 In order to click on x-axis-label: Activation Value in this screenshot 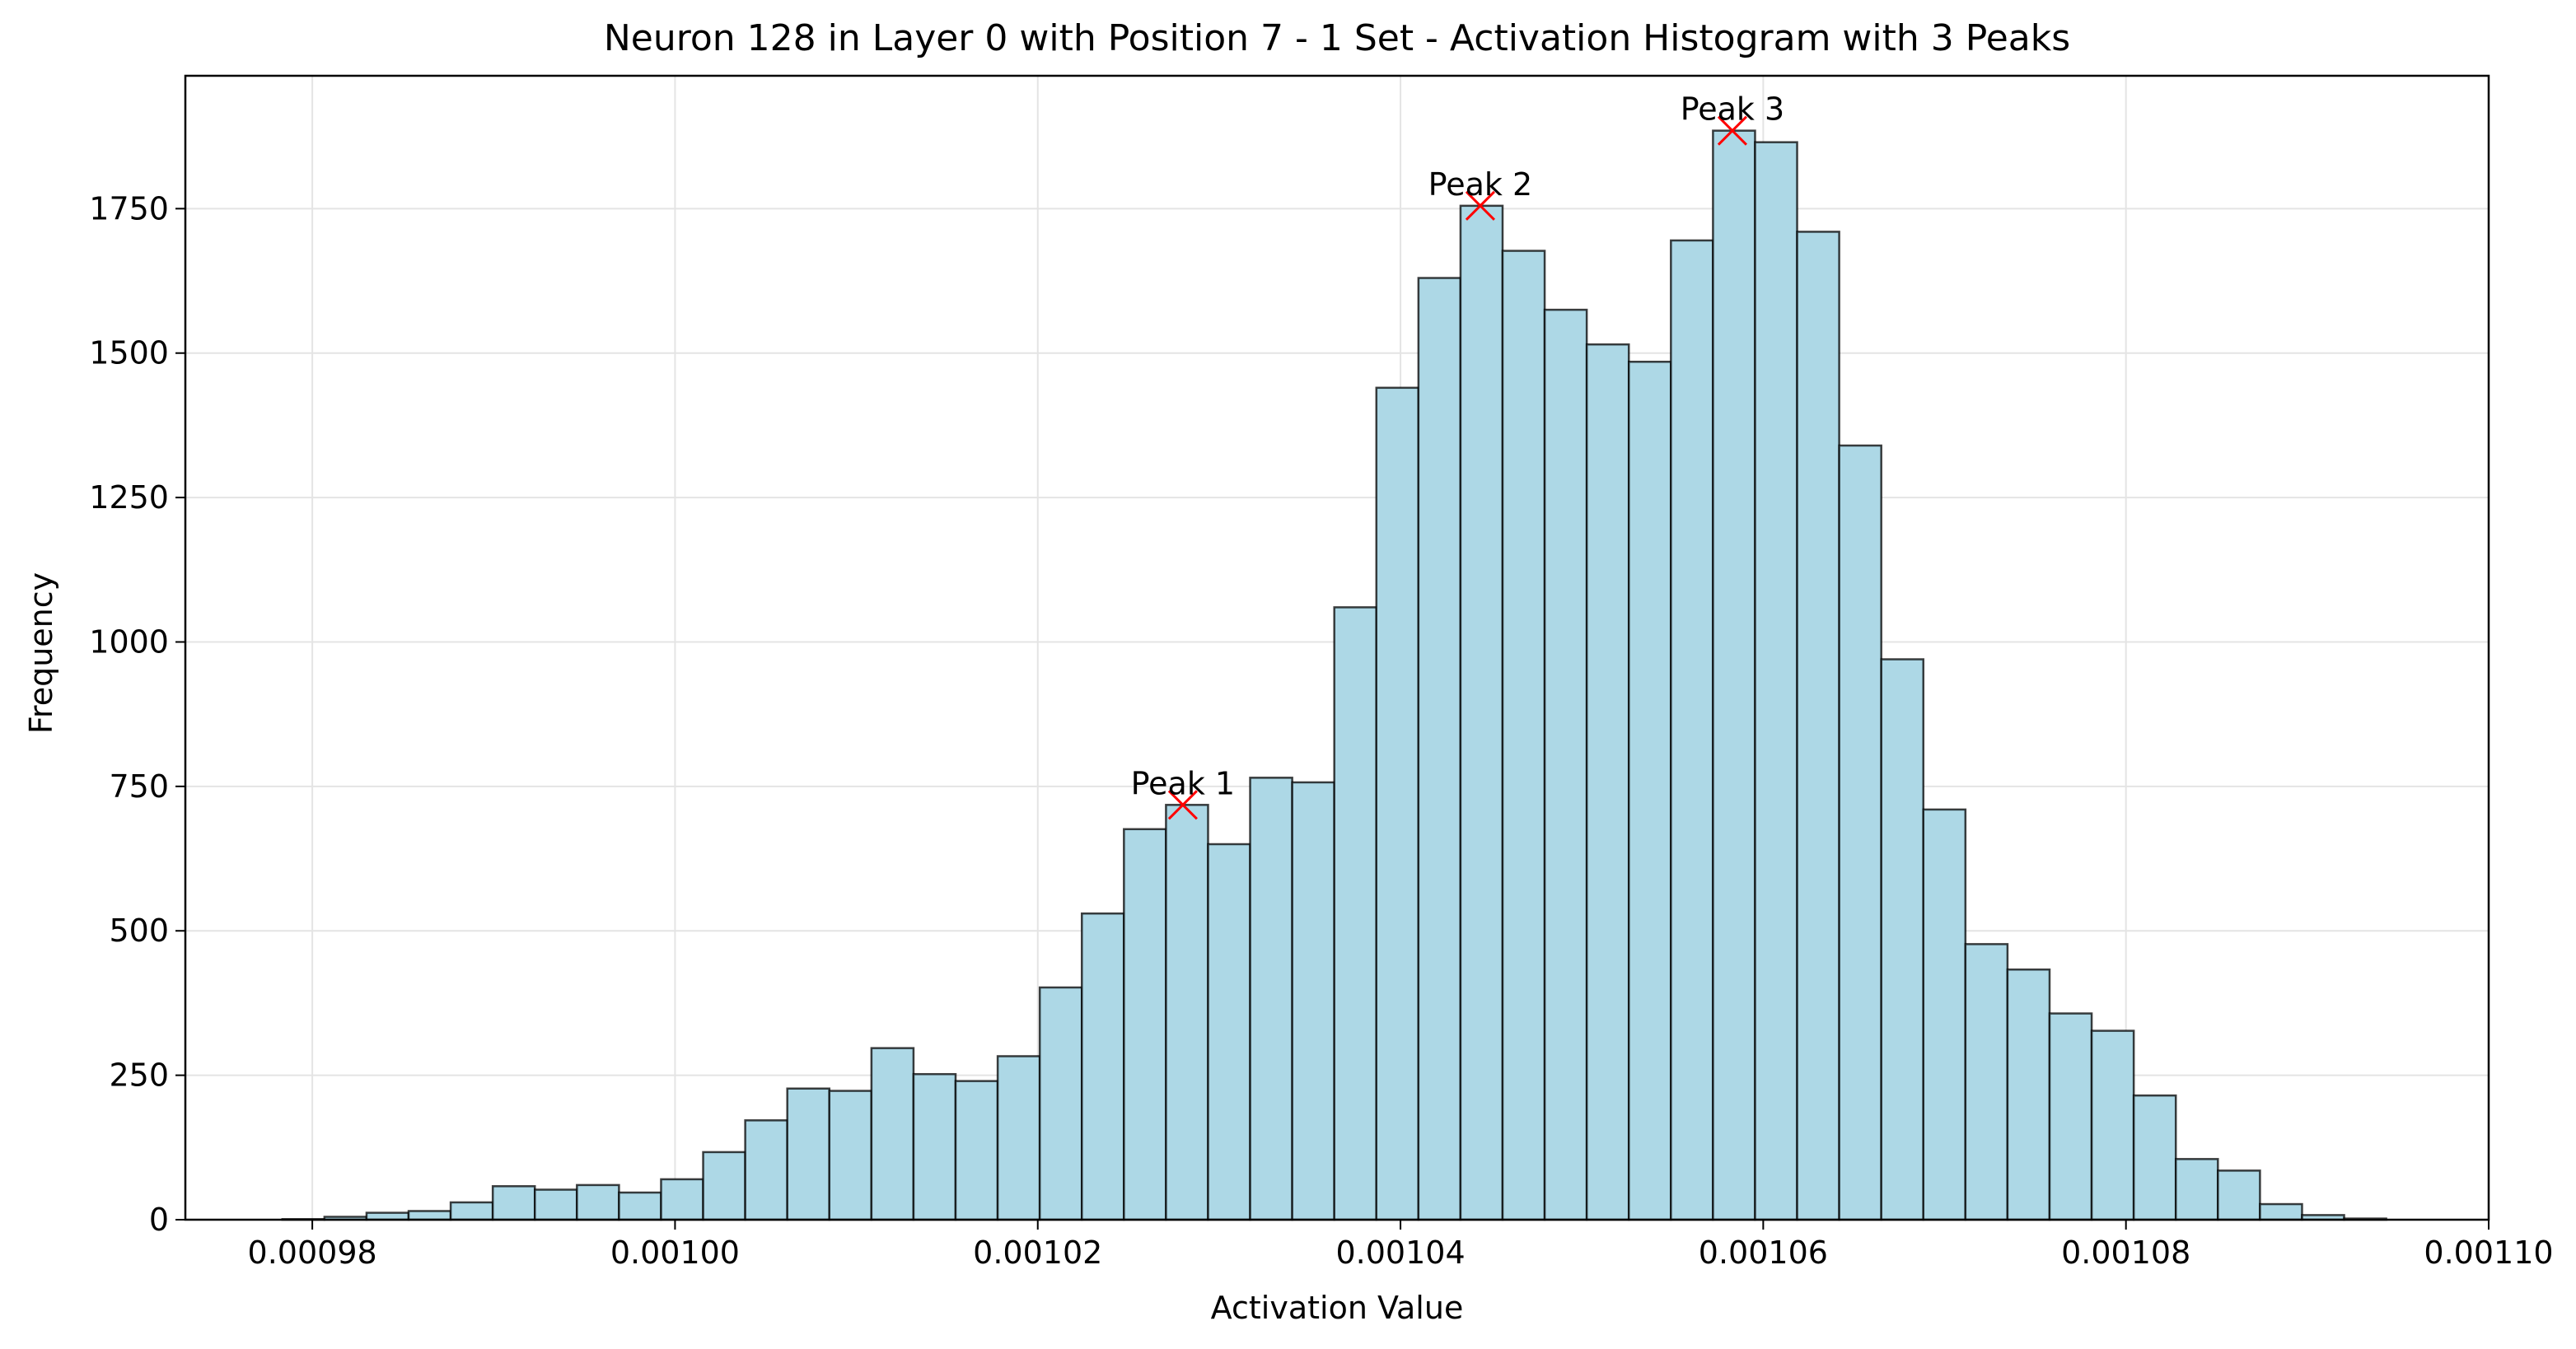, I will do `click(1337, 1308)`.